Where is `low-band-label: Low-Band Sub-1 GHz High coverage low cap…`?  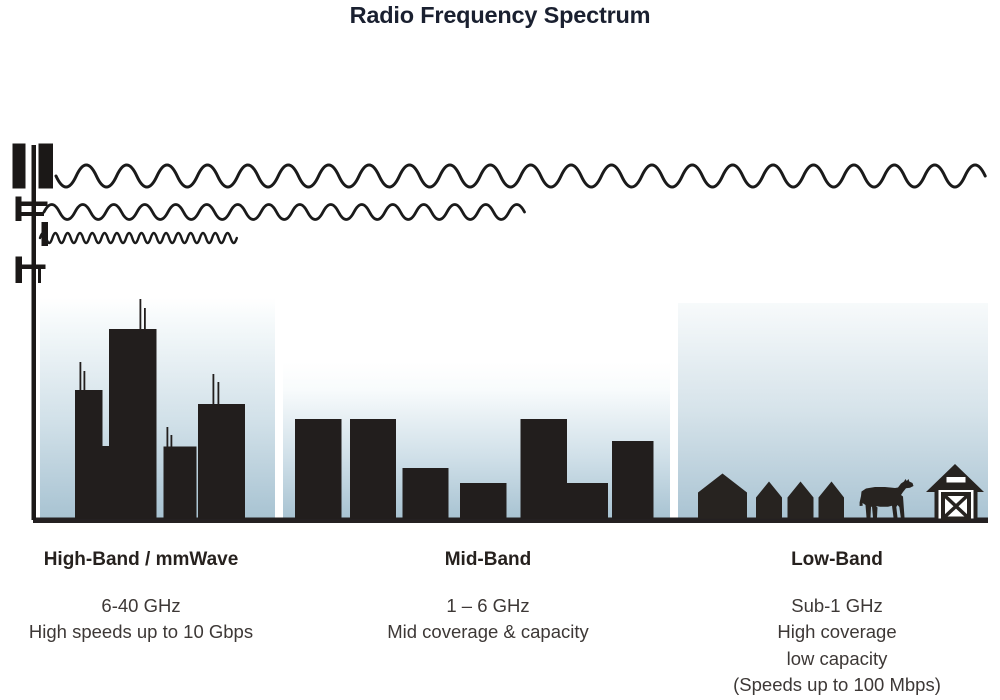
low-band-label: Low-Band Sub-1 GHz High coverage low cap… is located at coordinates (837, 623).